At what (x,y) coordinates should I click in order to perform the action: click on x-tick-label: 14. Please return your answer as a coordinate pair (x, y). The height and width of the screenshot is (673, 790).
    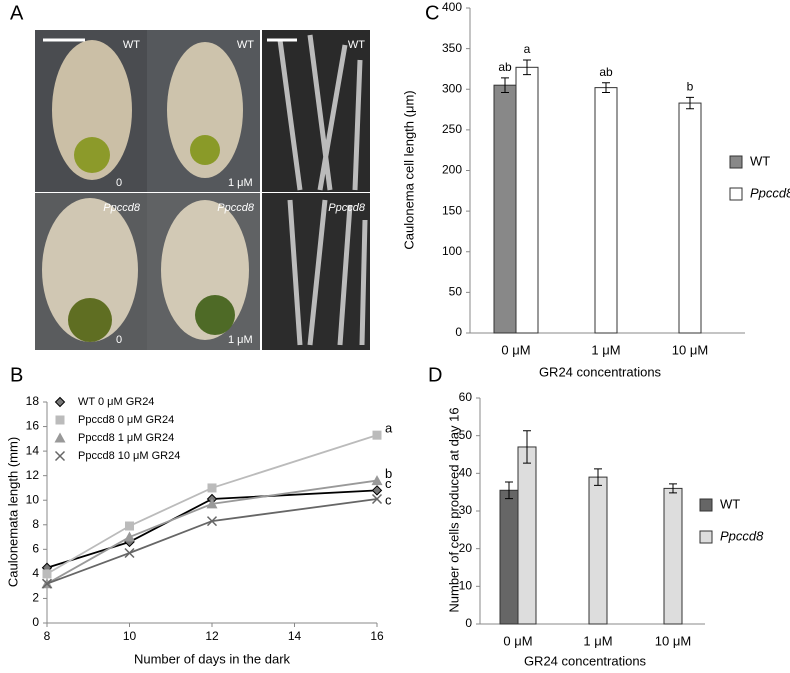
    Looking at the image, I should click on (295, 636).